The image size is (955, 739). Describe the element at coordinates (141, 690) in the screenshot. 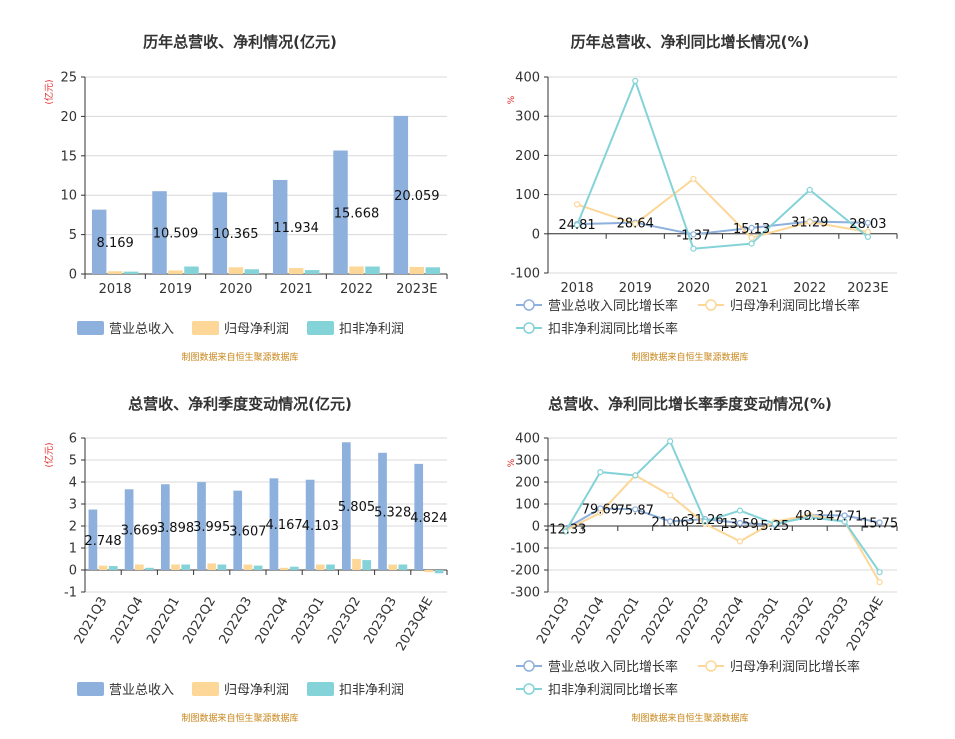

I see `legend-label: 营业总收入` at that location.